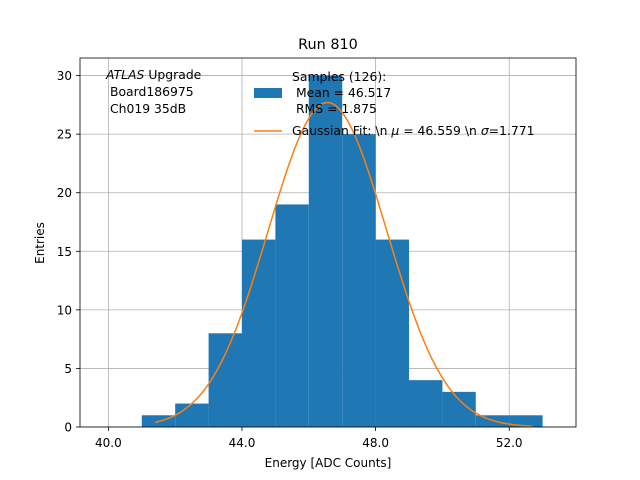 This screenshot has height=480, width=640. Describe the element at coordinates (68, 428) in the screenshot. I see `y-tick-label: 0` at that location.